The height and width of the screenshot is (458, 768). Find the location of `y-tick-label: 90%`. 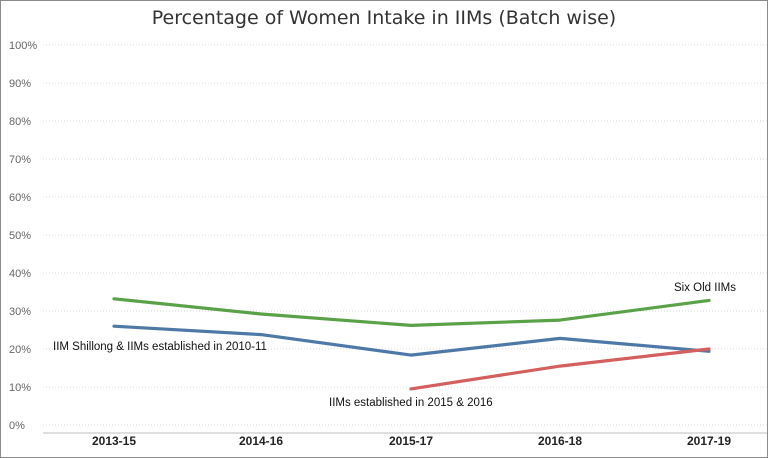

y-tick-label: 90% is located at coordinates (20, 84).